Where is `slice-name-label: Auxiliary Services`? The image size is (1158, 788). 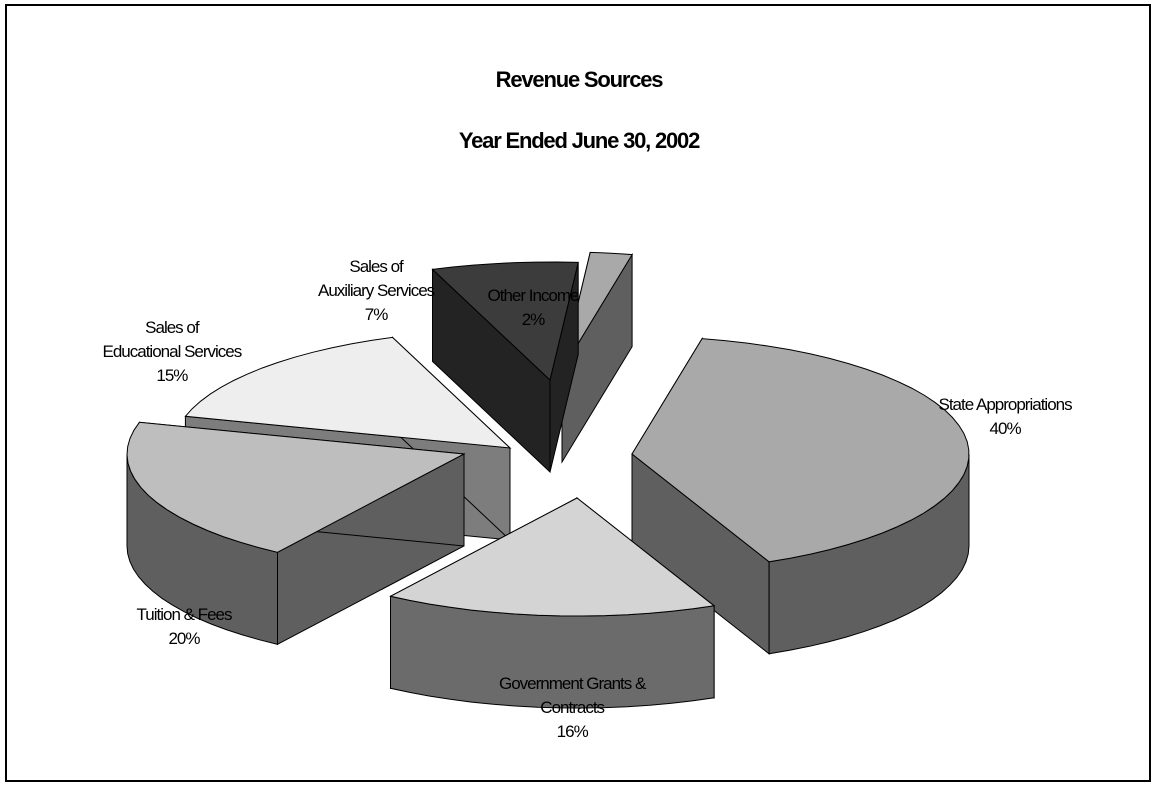 slice-name-label: Auxiliary Services is located at coordinates (376, 290).